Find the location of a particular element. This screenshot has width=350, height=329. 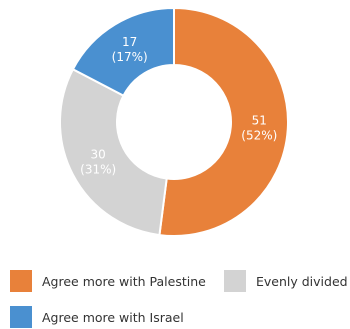

slice-percent-label-0: (52%) is located at coordinates (259, 135).